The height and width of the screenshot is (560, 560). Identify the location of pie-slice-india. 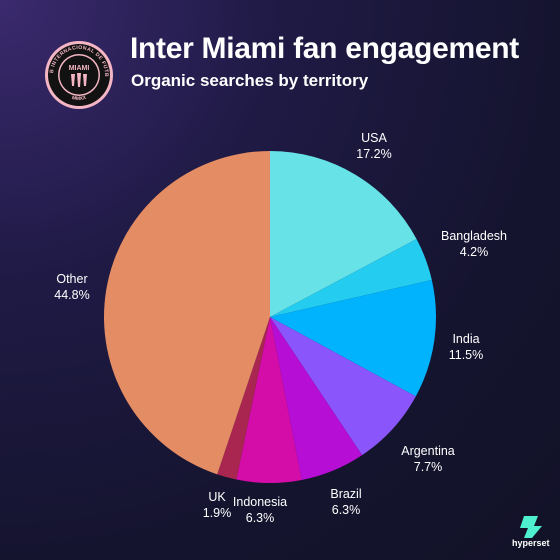
(353, 338).